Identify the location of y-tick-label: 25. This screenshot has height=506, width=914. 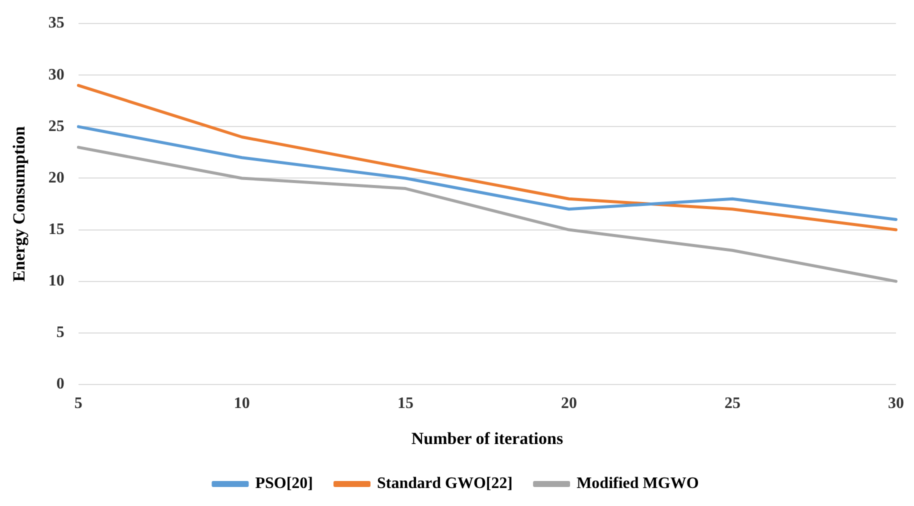
(56, 126).